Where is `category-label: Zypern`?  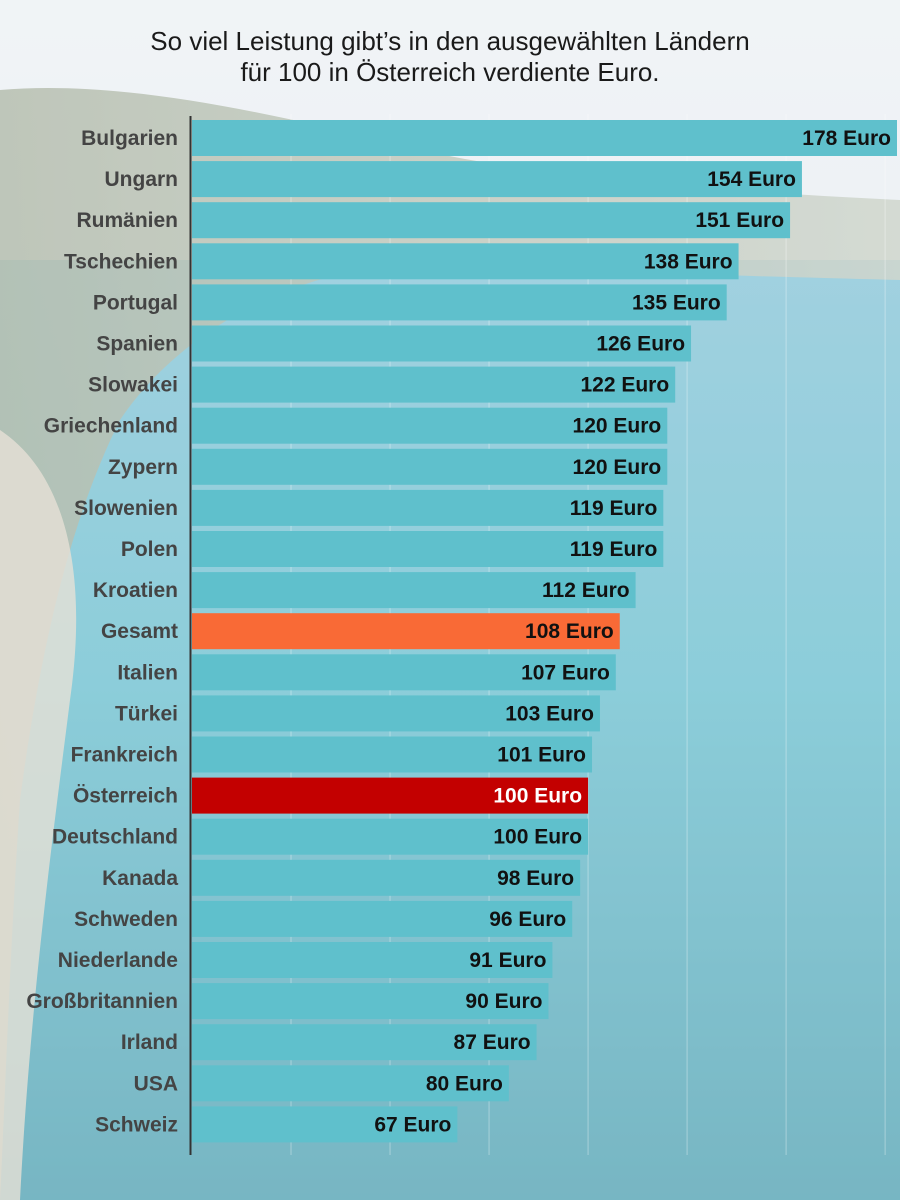
category-label: Zypern is located at coordinates (143, 467).